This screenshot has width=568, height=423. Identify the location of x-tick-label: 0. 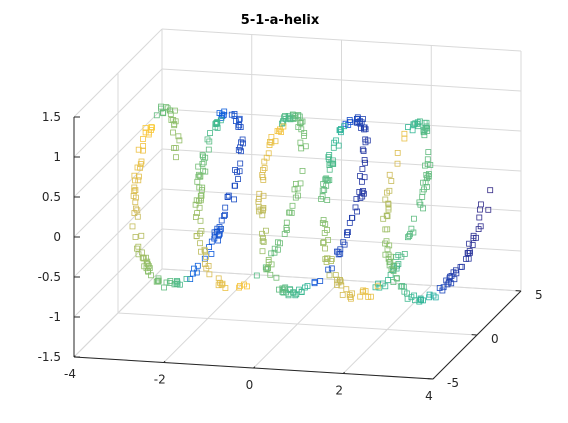
(250, 385).